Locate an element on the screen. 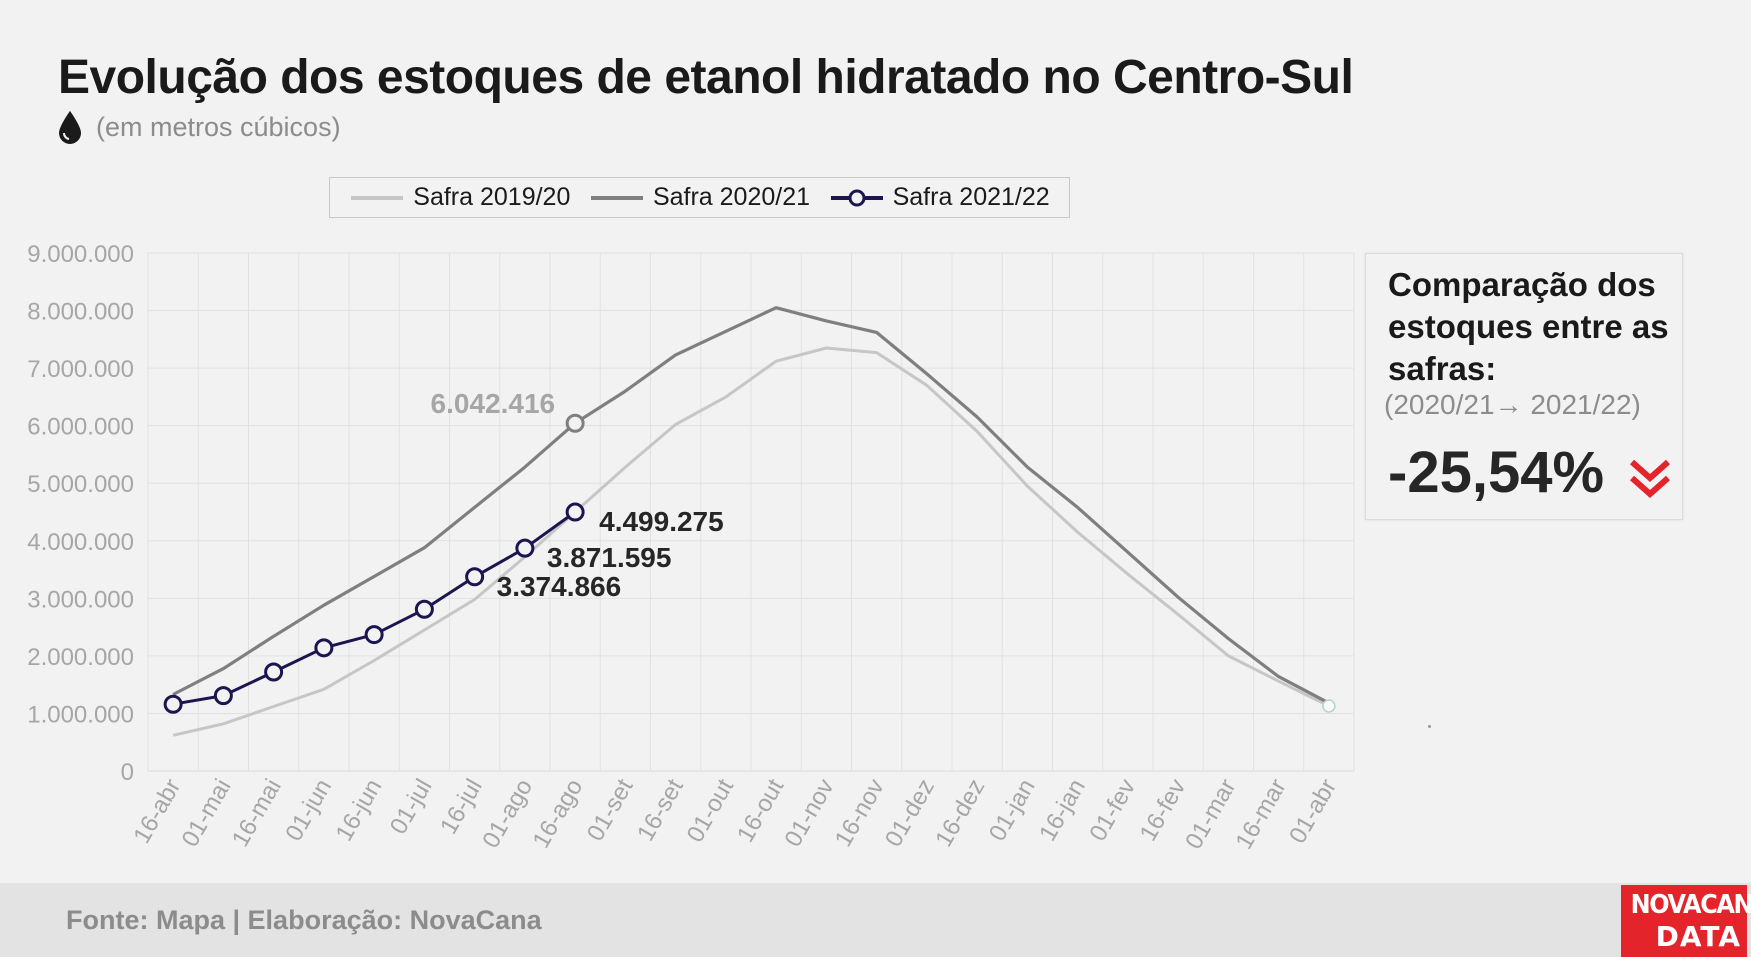 This screenshot has width=1751, height=957. footer: Fonte: Mapa | Elaboração: NovaCana is located at coordinates (875, 920).